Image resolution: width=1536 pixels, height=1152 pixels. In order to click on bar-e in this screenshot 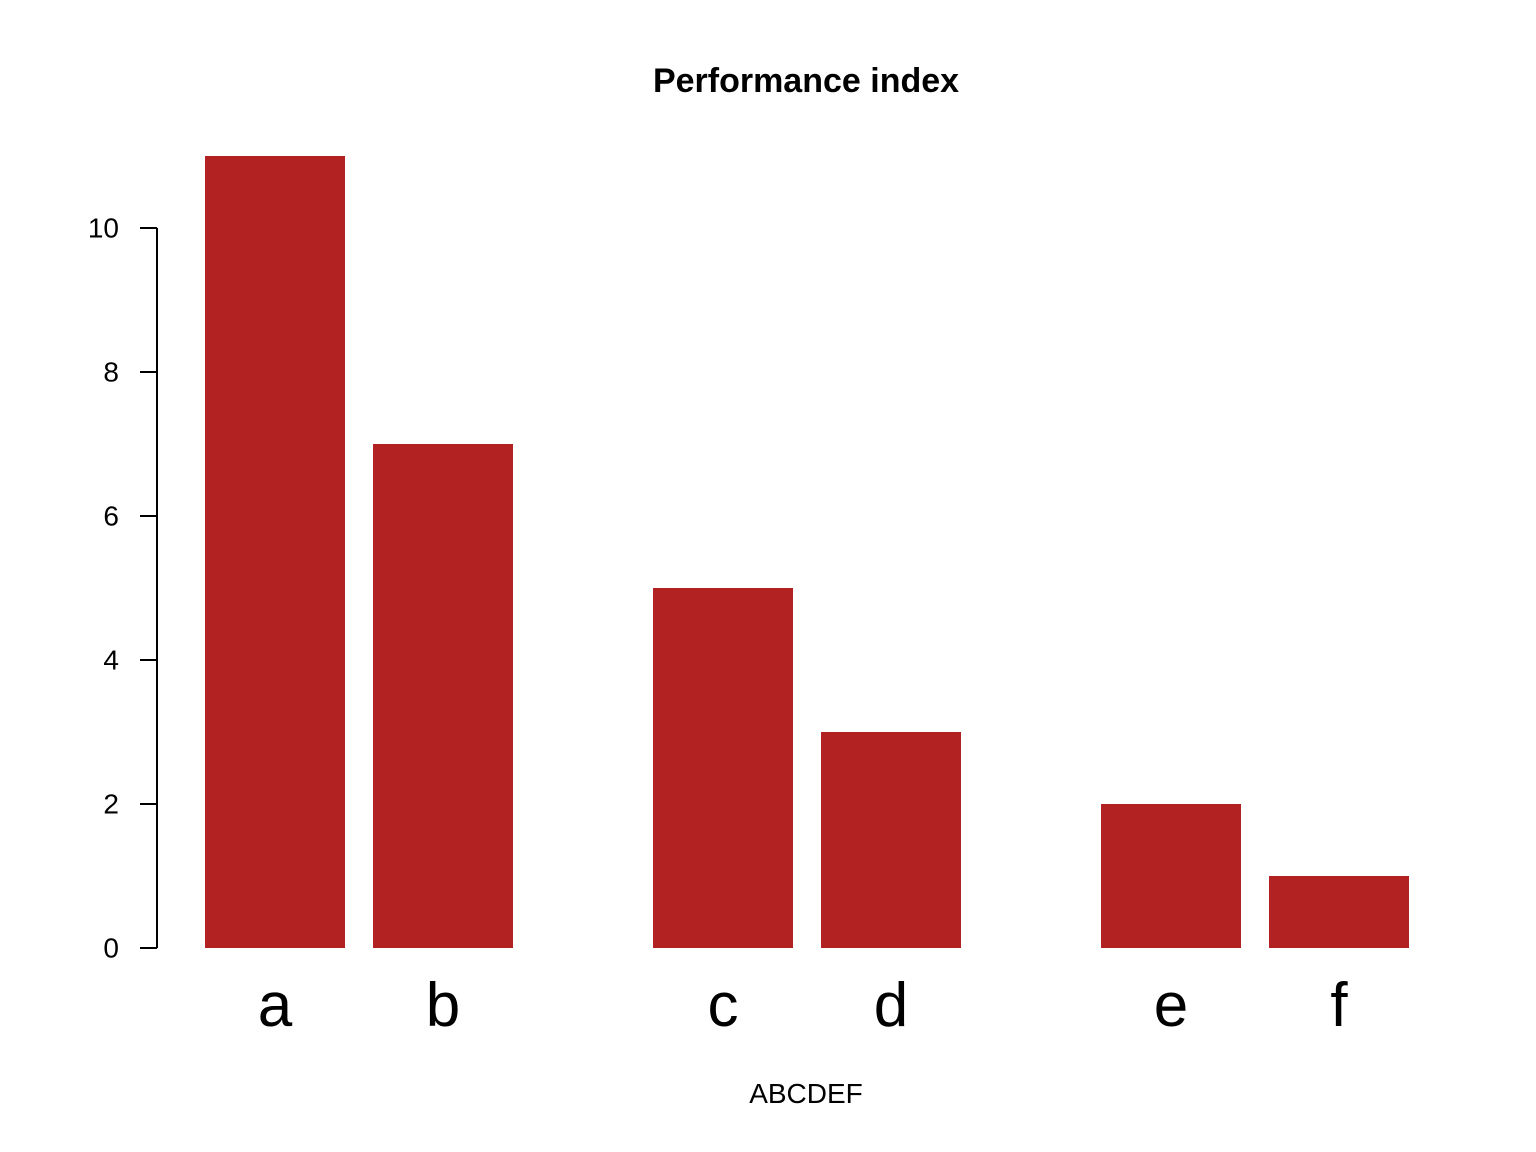, I will do `click(1171, 876)`.